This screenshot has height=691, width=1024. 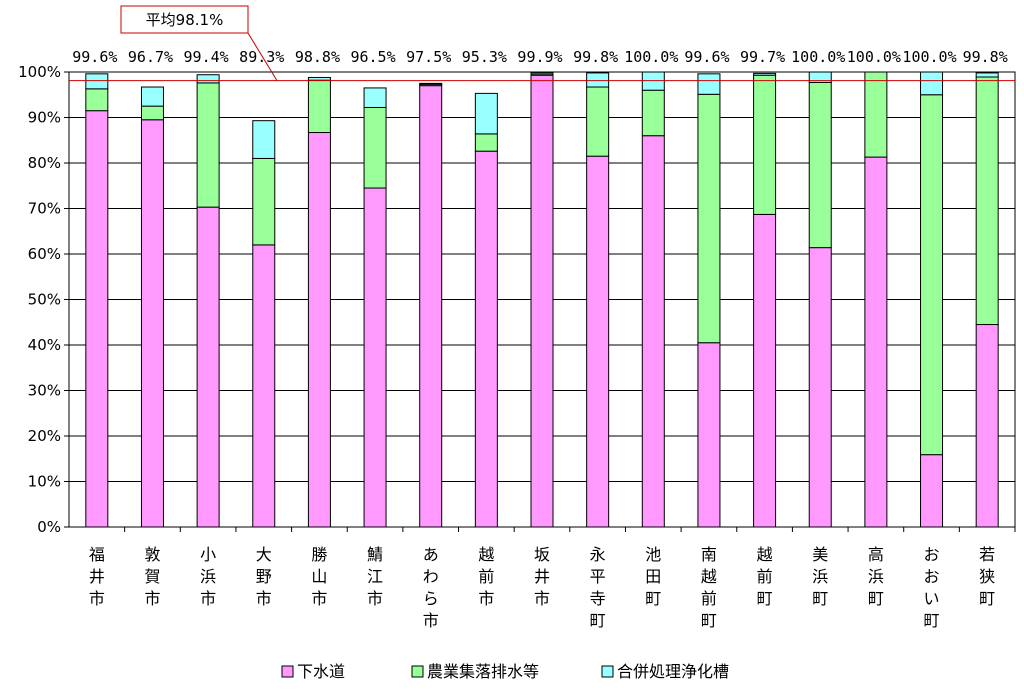 I want to click on total-label: 89.3%, so click(x=261, y=57).